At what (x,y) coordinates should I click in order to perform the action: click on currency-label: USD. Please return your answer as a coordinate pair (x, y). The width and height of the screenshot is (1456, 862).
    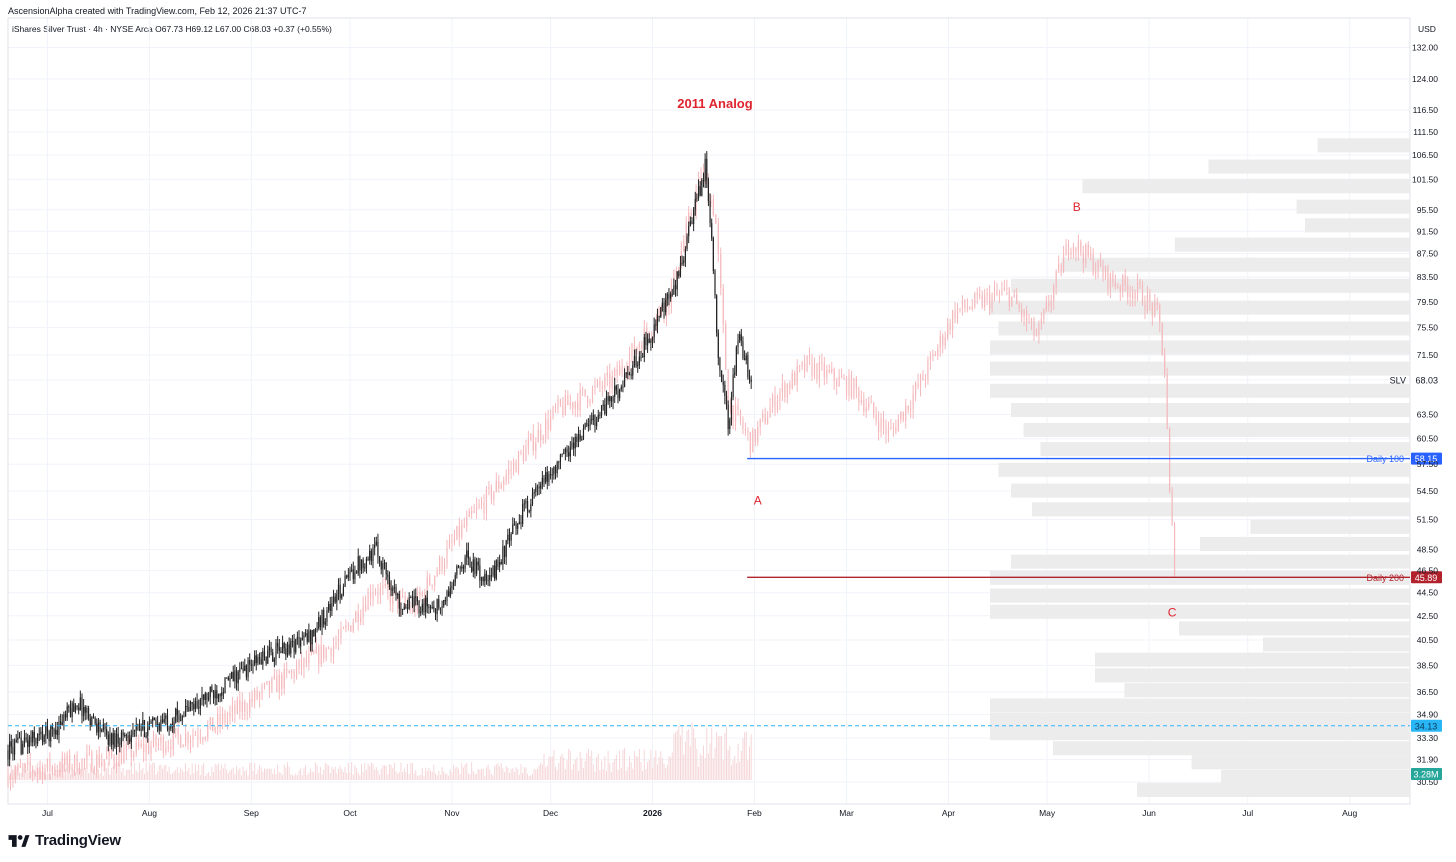
    Looking at the image, I should click on (1427, 29).